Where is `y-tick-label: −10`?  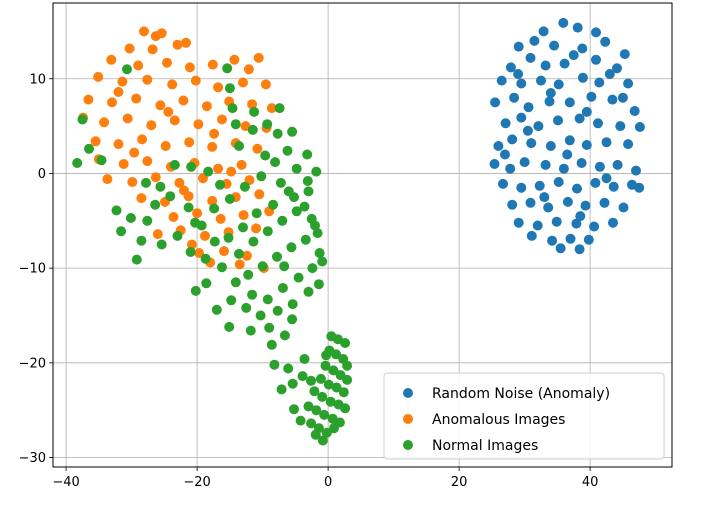 y-tick-label: −10 is located at coordinates (32, 269).